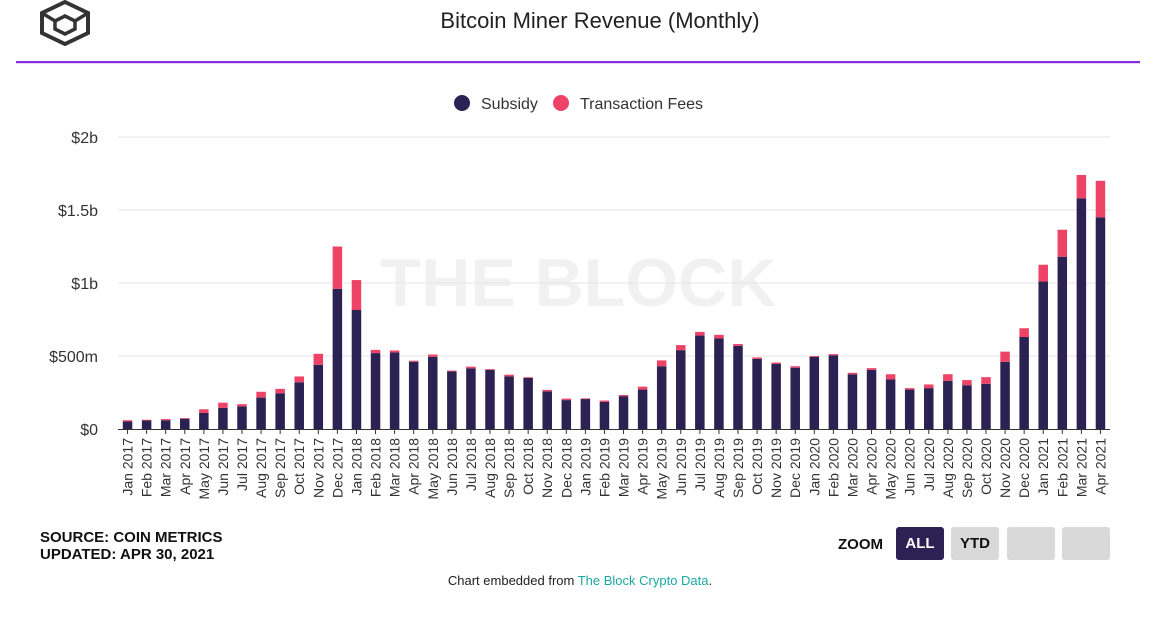 The image size is (1170, 625). What do you see at coordinates (131, 537) in the screenshot?
I see `source-line: SOURCE: COIN METRICS` at bounding box center [131, 537].